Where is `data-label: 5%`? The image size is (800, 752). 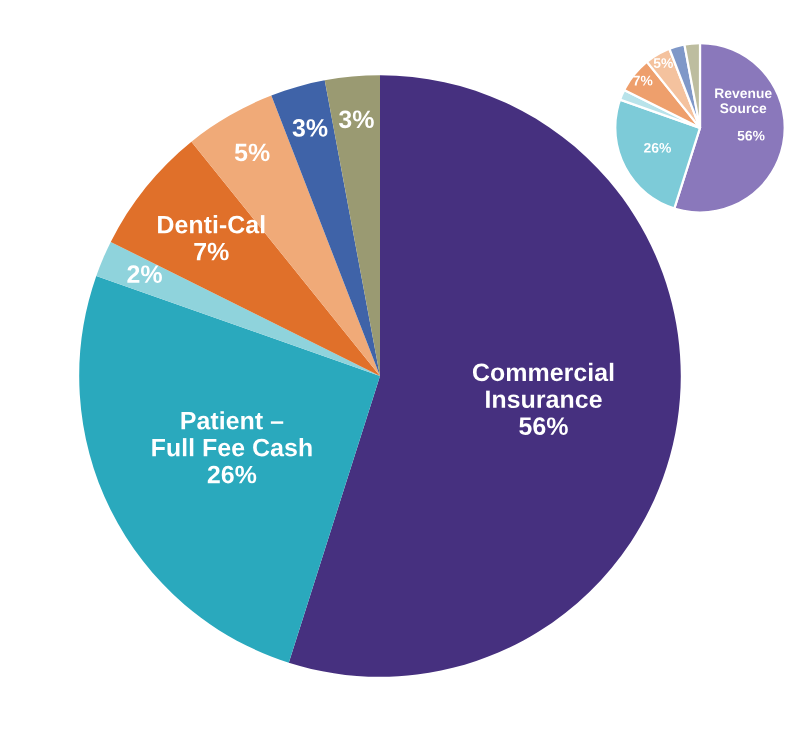
data-label: 5% is located at coordinates (252, 152).